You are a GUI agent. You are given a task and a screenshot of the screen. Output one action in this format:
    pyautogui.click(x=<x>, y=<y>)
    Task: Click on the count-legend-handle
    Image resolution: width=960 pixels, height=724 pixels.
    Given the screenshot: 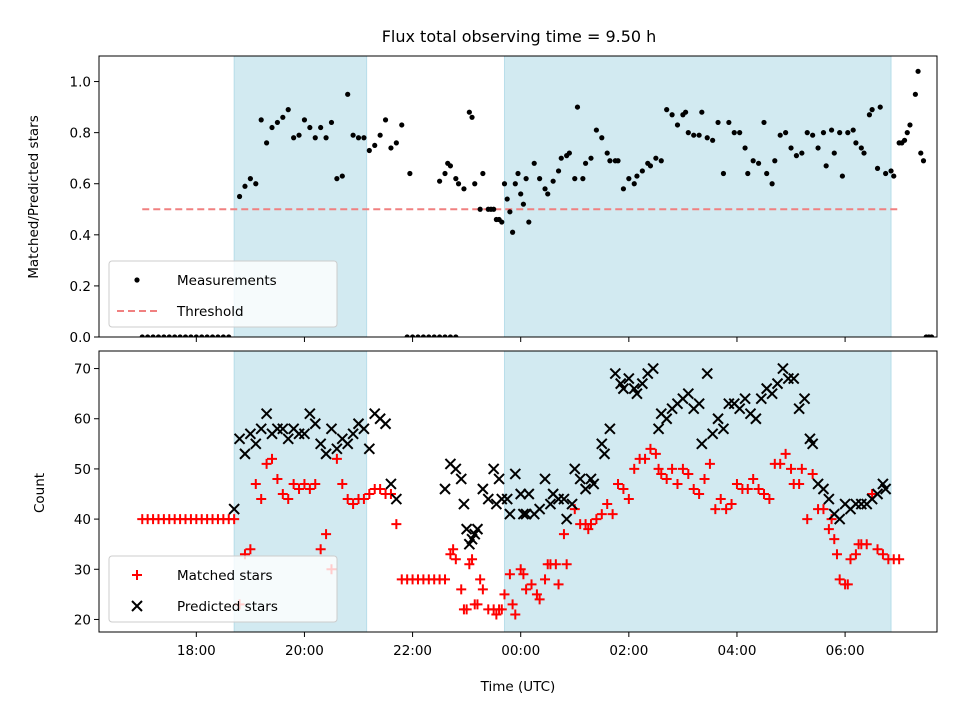 What is the action you would take?
    pyautogui.click(x=137, y=575)
    